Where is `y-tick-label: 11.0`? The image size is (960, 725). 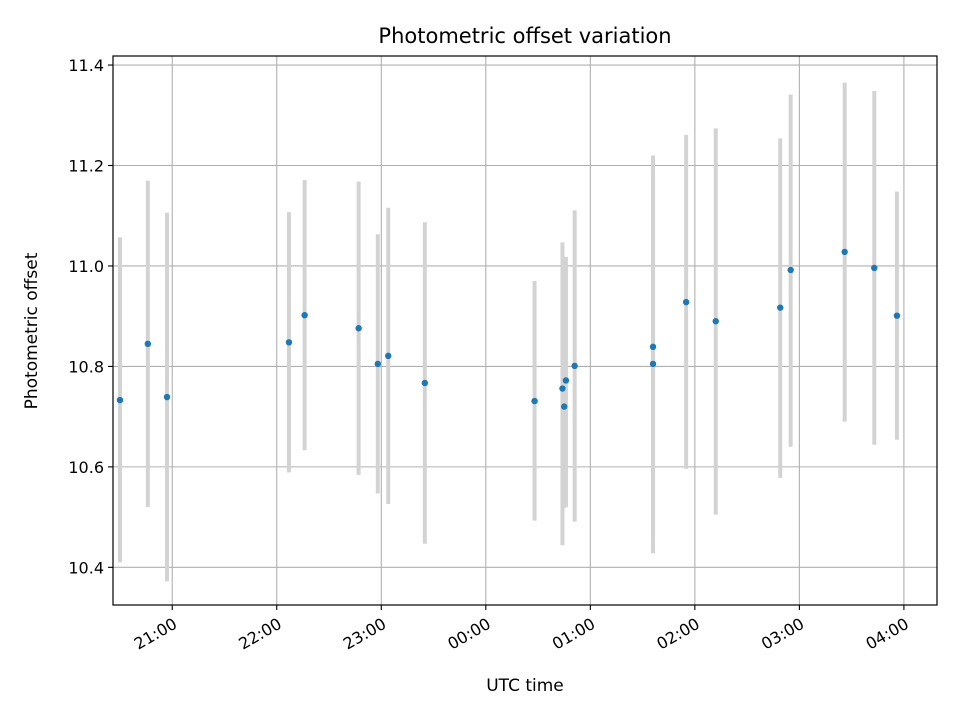
y-tick-label: 11.0 is located at coordinates (86, 266).